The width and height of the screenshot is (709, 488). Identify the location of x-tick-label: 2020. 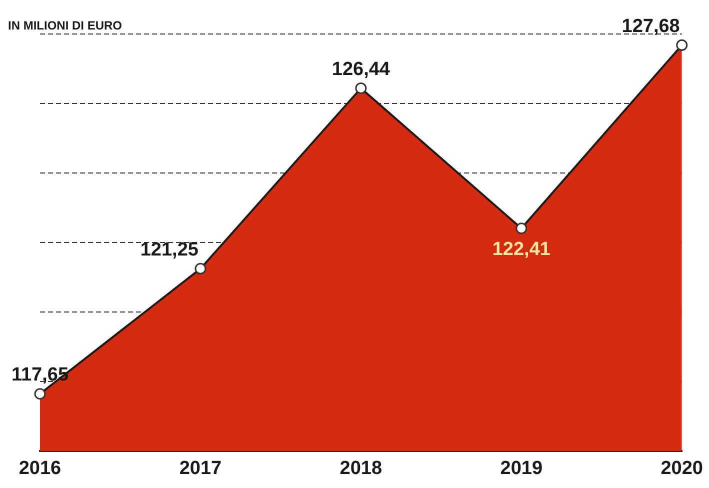
(682, 468).